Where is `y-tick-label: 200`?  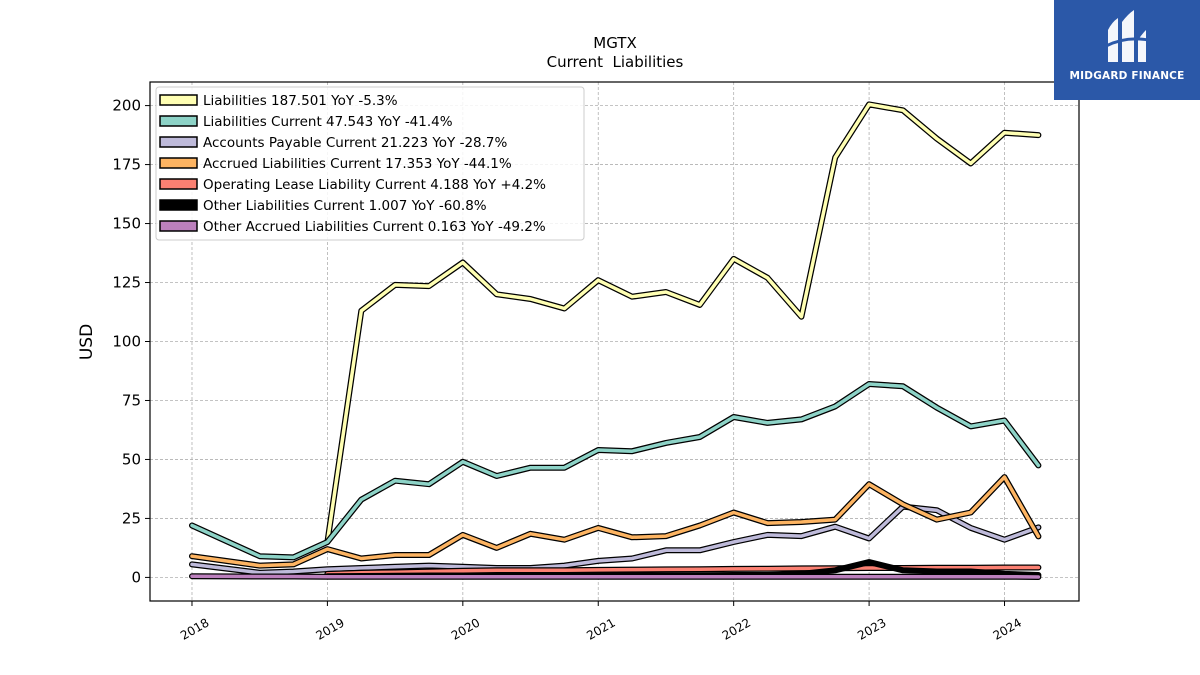 y-tick-label: 200 is located at coordinates (126, 106).